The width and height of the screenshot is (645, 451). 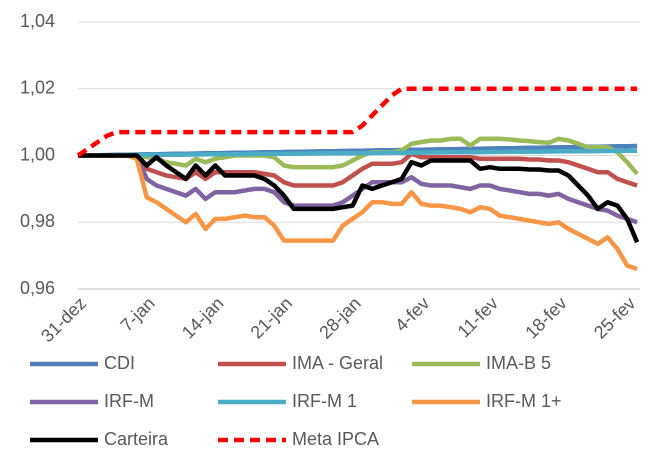 I want to click on legend-label: Carteira, so click(x=136, y=439).